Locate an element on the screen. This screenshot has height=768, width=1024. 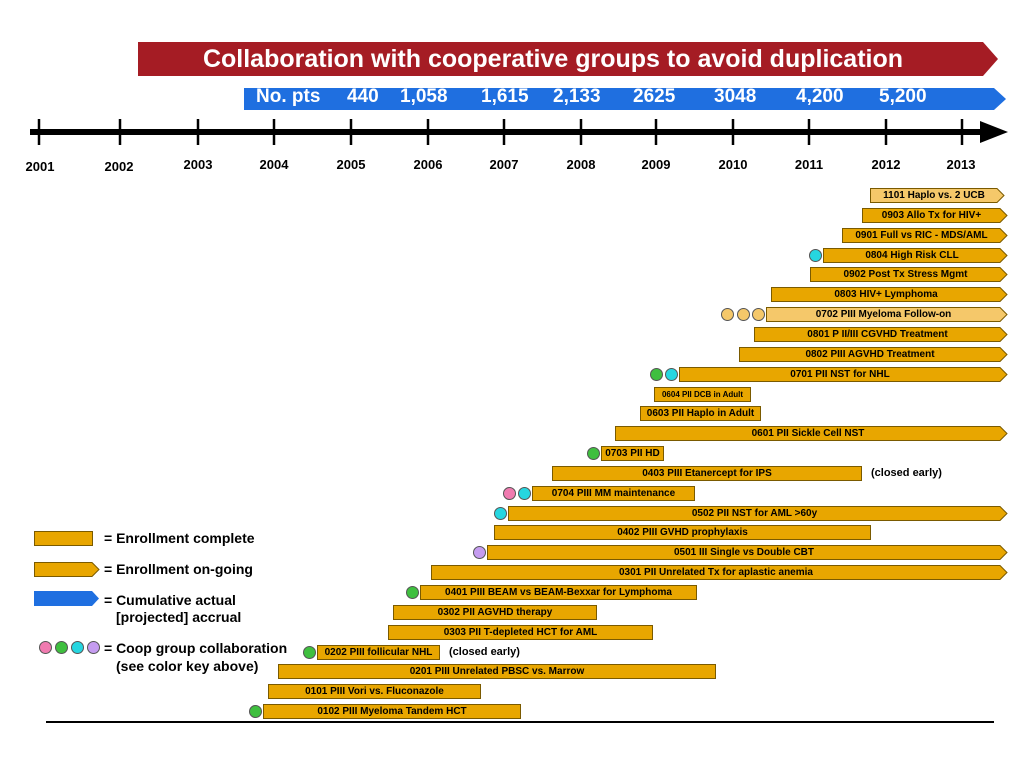
year-label: 2013 is located at coordinates (961, 164).